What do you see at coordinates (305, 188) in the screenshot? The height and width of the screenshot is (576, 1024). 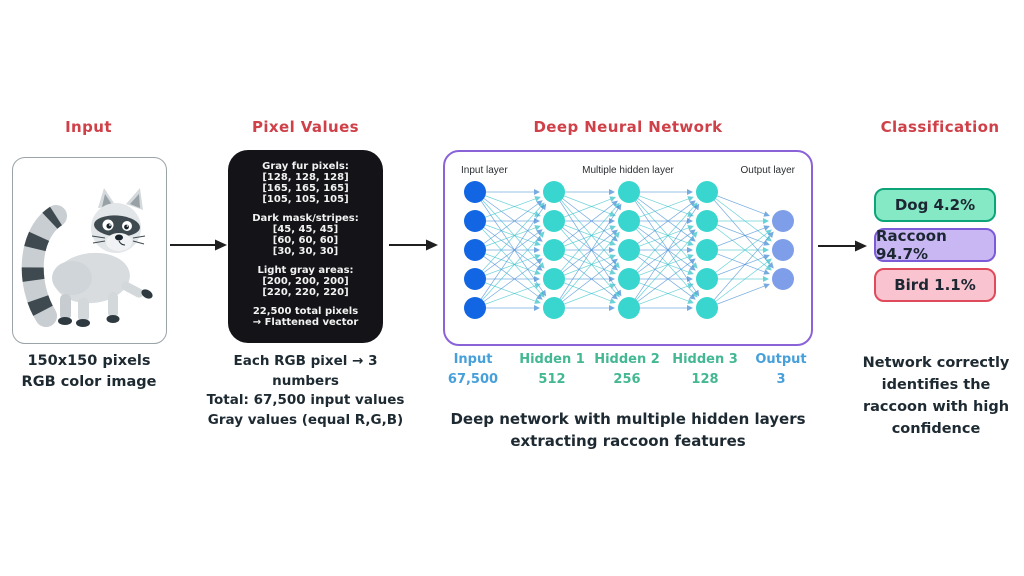 I see `pixel-line: [165, 165, 165]` at bounding box center [305, 188].